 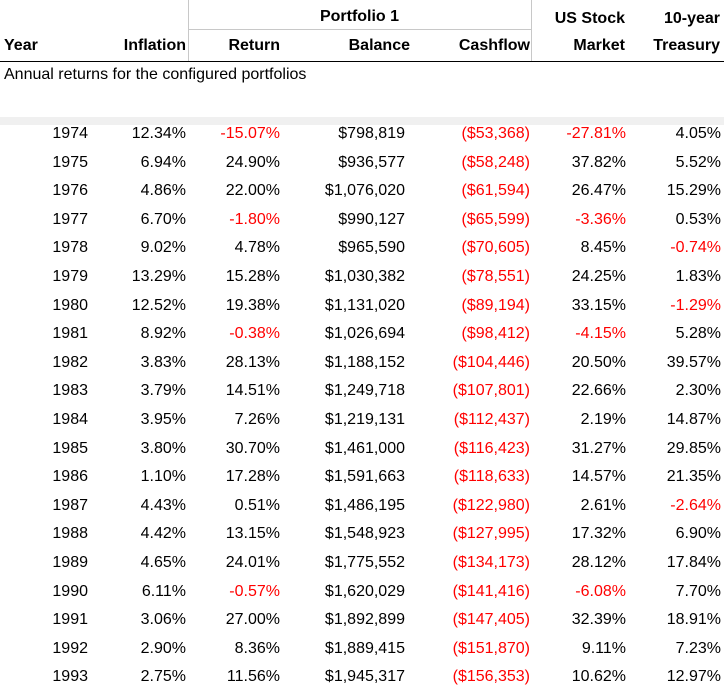 What do you see at coordinates (154, 45) in the screenshot?
I see `header-inflation: Inflation` at bounding box center [154, 45].